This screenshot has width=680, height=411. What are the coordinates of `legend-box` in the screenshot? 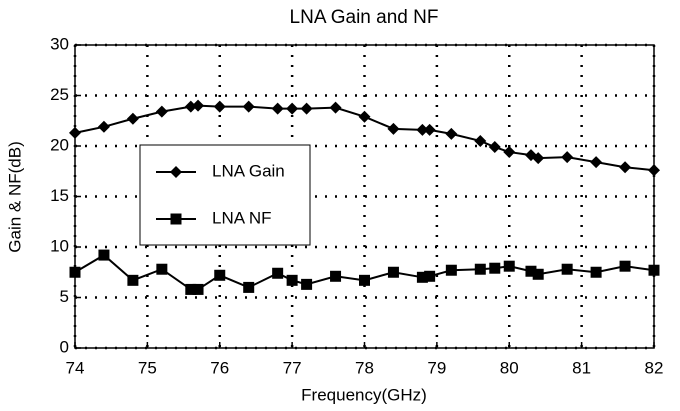 It's located at (225, 195).